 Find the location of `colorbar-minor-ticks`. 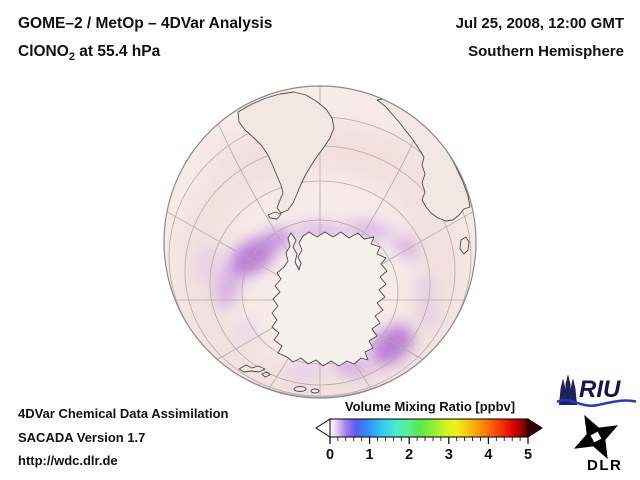

colorbar-minor-ticks is located at coordinates (429, 439).